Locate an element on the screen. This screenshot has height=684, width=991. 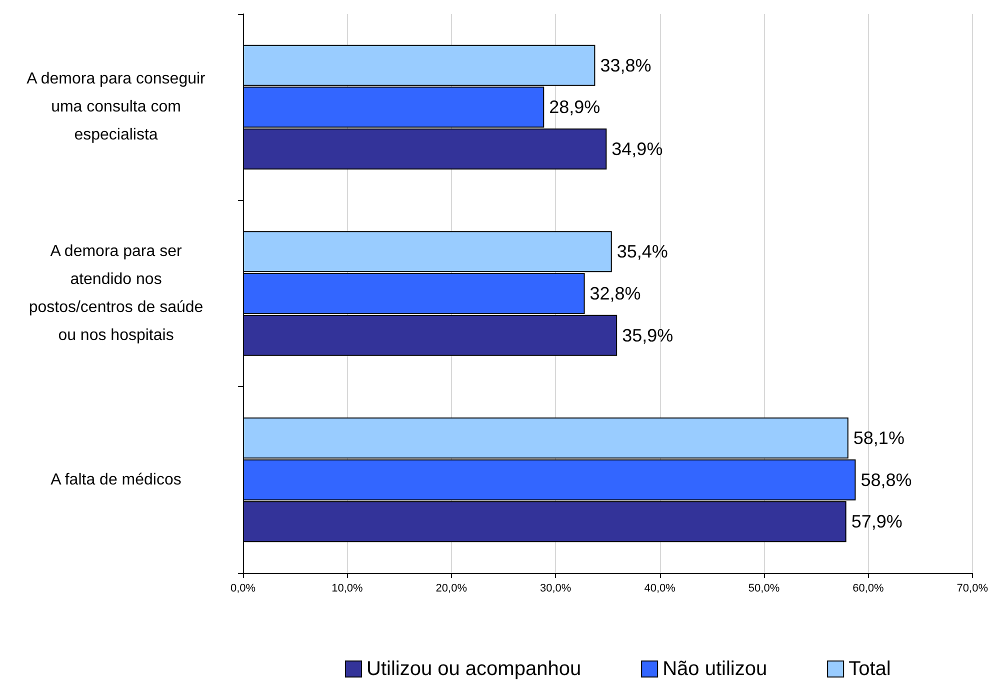
data-label: 57,9% is located at coordinates (876, 522).